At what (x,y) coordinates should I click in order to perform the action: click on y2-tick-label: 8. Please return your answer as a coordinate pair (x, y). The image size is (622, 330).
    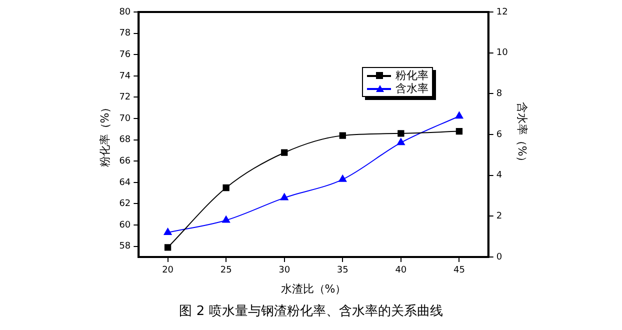
    Looking at the image, I should click on (499, 94).